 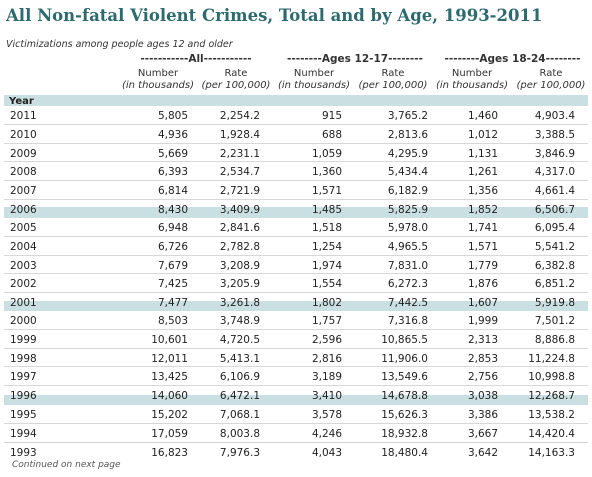 I want to click on table-row: 2003 7,679 3,208.9 1,974 7,831.0 1,779 6,382.8, so click(x=296, y=265).